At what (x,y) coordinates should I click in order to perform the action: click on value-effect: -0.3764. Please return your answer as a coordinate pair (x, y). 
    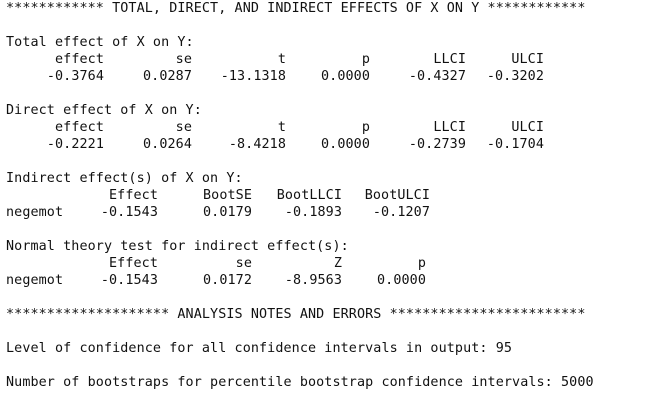
    Looking at the image, I should click on (75, 76).